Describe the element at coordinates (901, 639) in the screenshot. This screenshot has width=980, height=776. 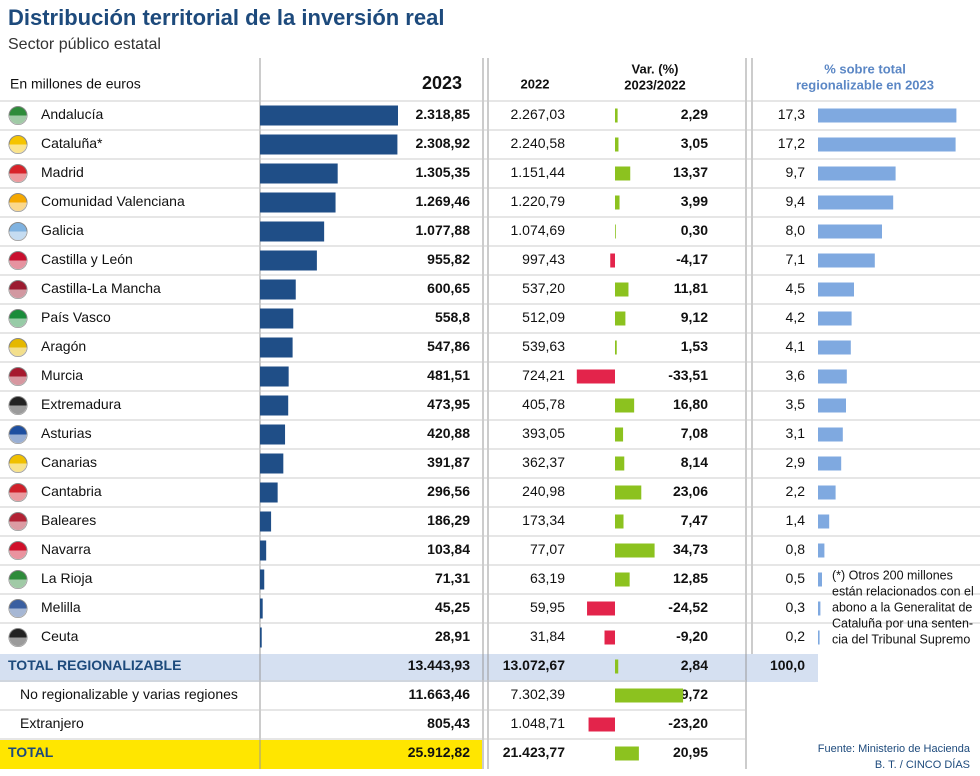
I see `note: cia del Tribunal Supremo` at that location.